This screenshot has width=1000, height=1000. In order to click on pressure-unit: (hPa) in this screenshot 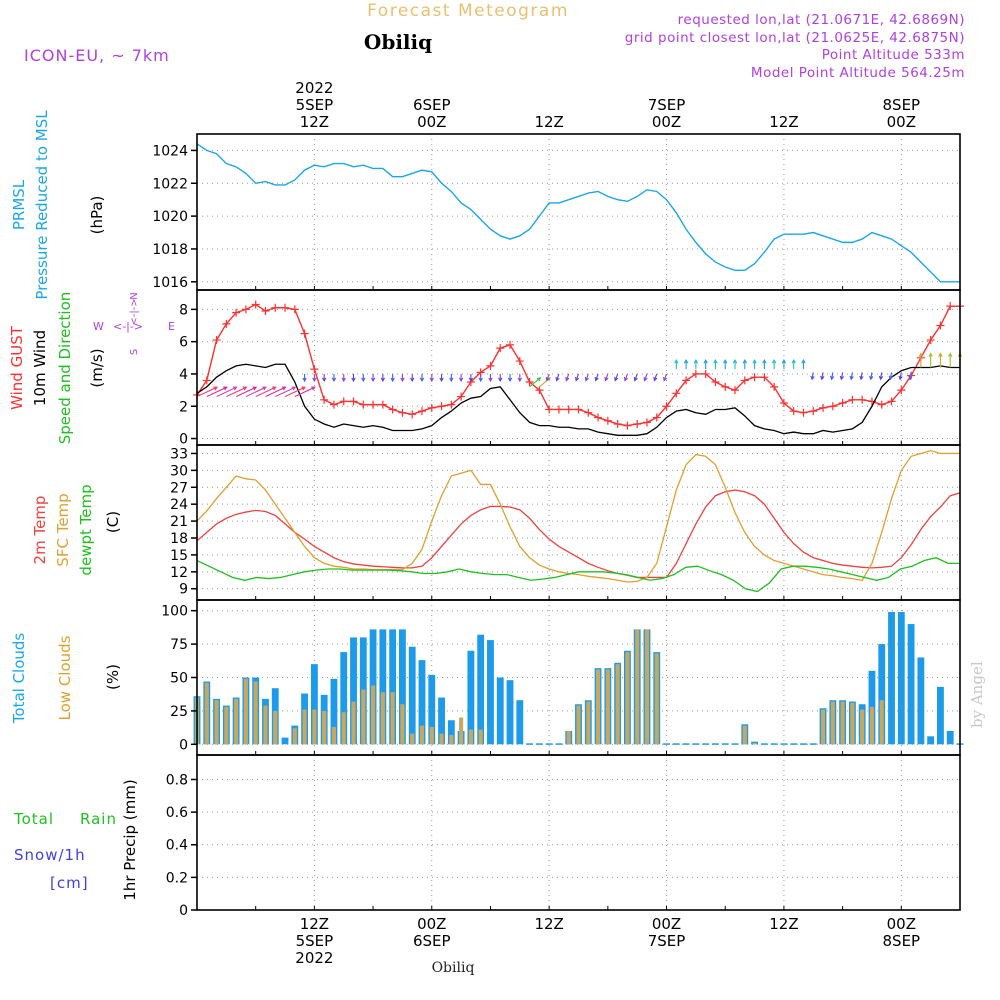, I will do `click(97, 215)`.